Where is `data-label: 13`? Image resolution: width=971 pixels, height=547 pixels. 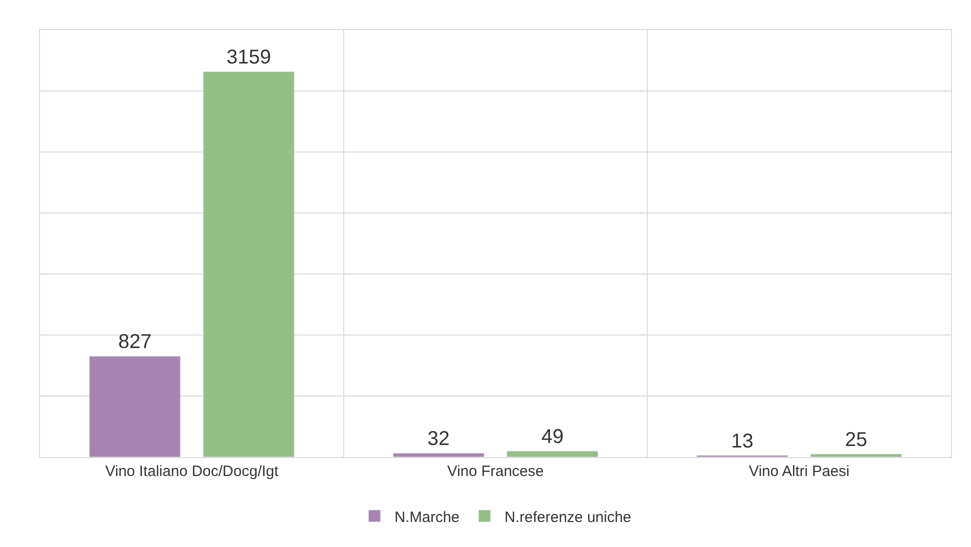
data-label: 13 is located at coordinates (742, 441).